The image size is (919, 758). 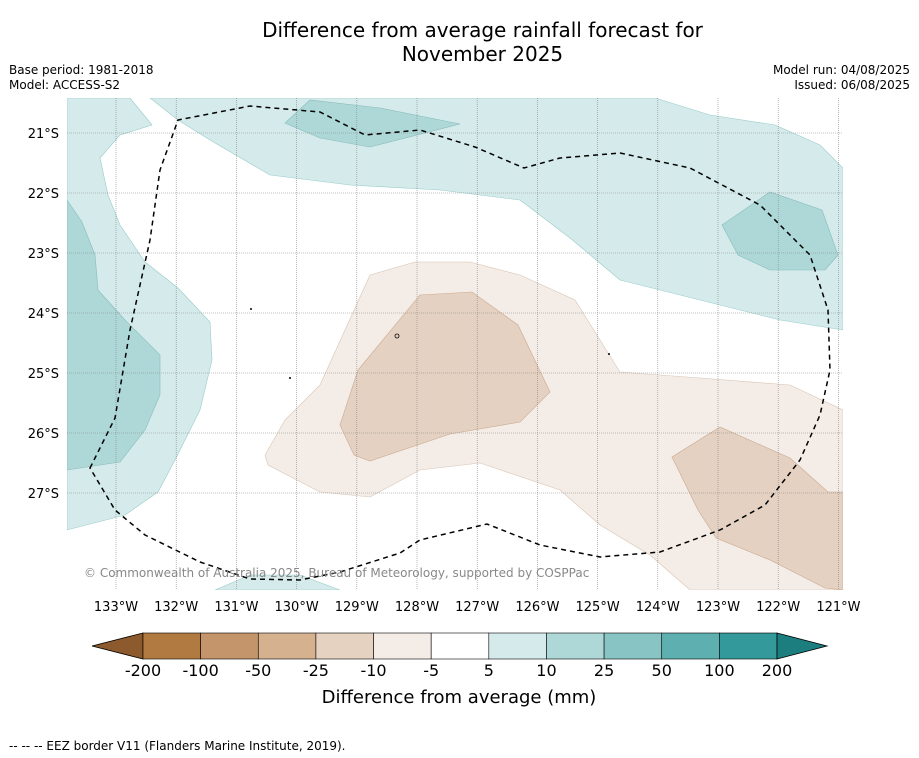 What do you see at coordinates (802, 646) in the screenshot?
I see `colorbar-extend-high` at bounding box center [802, 646].